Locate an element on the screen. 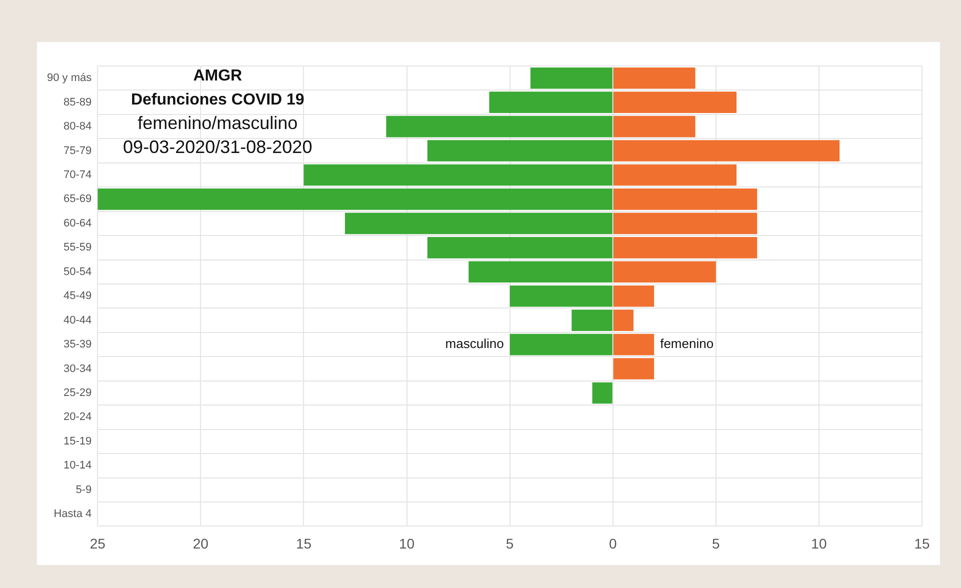 The image size is (961, 588). x-tick-label: 0 is located at coordinates (612, 543).